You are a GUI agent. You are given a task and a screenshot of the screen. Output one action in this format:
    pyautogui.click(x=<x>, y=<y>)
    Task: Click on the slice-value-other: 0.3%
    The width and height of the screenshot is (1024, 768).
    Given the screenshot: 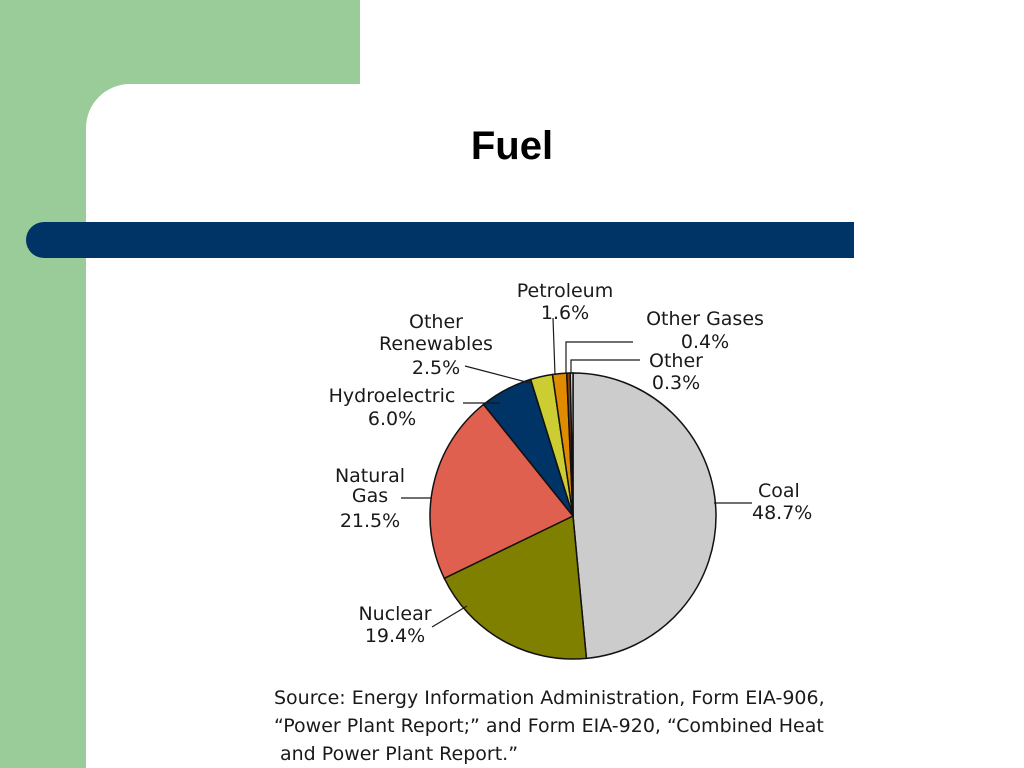 What is the action you would take?
    pyautogui.click(x=676, y=383)
    